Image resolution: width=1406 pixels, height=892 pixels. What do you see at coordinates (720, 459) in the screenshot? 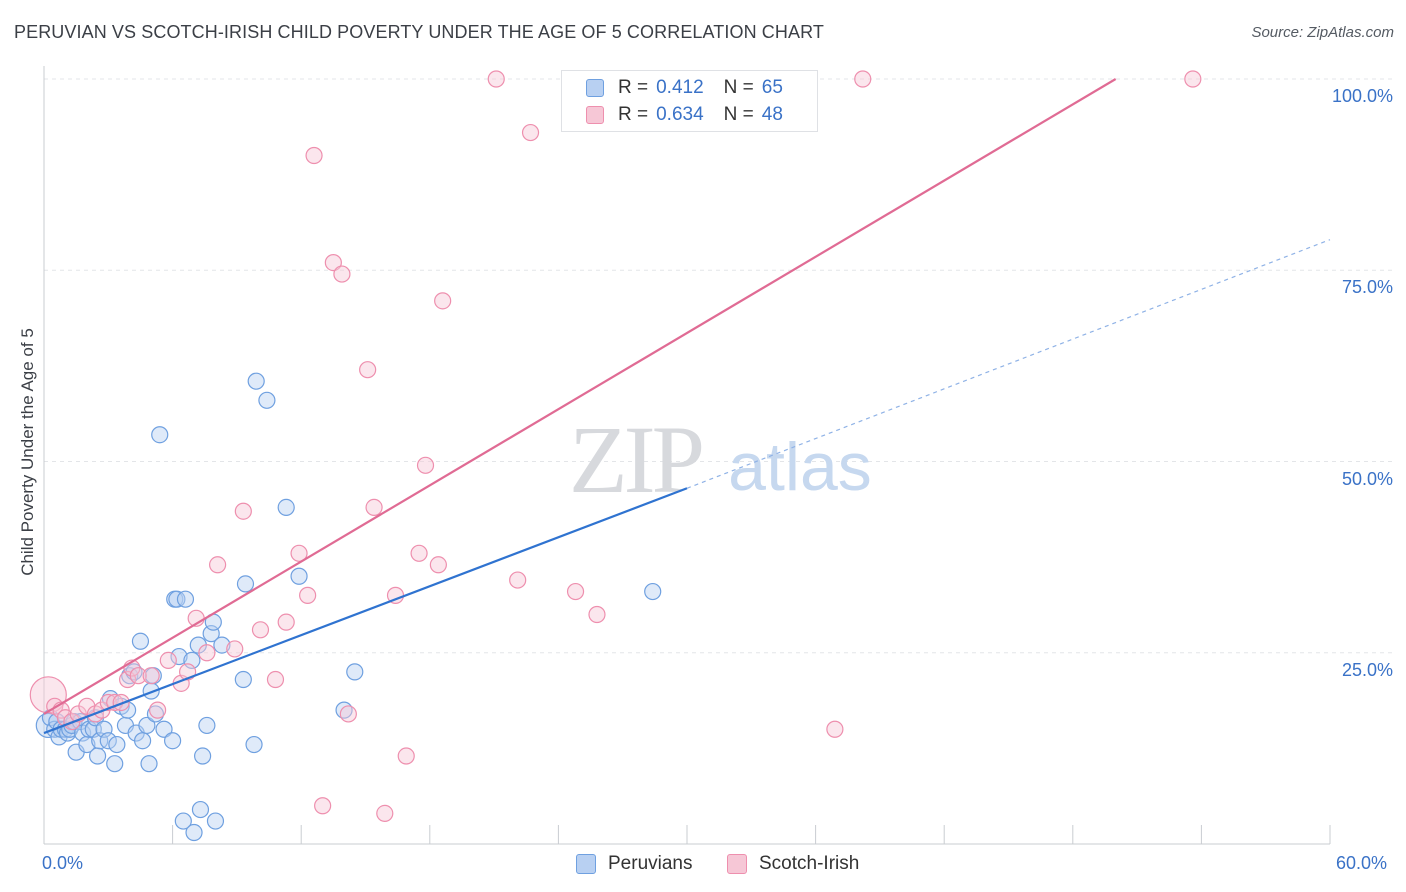
I see `watermark: ZIP atlas` at bounding box center [720, 459].